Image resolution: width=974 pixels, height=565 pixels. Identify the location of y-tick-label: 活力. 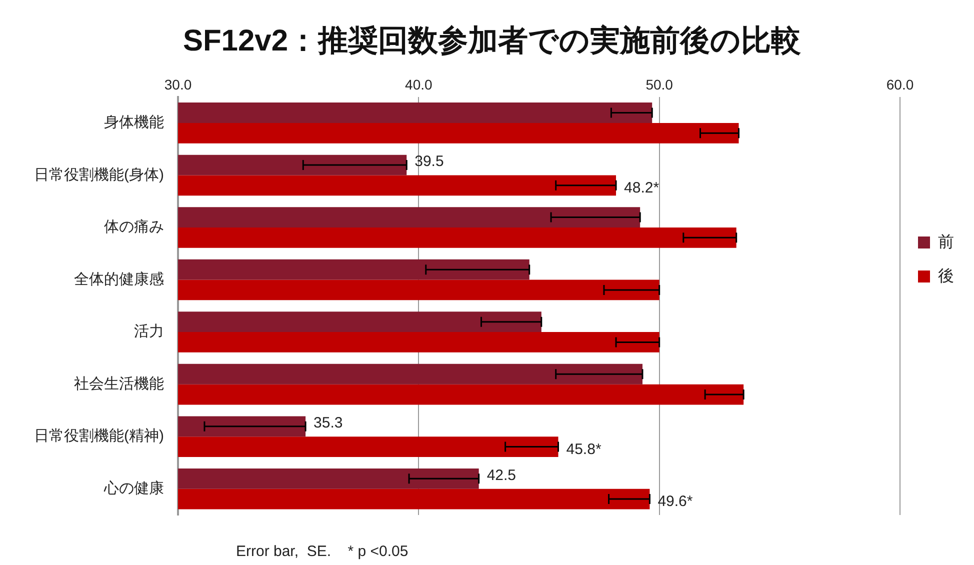
(149, 331).